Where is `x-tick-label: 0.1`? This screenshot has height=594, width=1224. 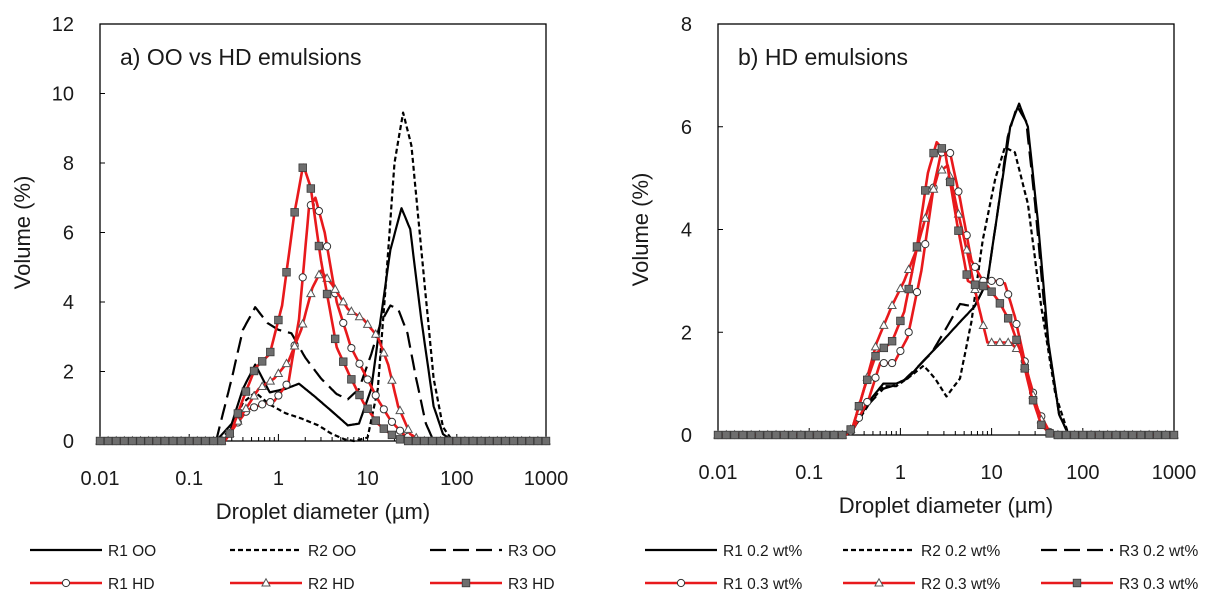
x-tick-label: 0.1 is located at coordinates (189, 479).